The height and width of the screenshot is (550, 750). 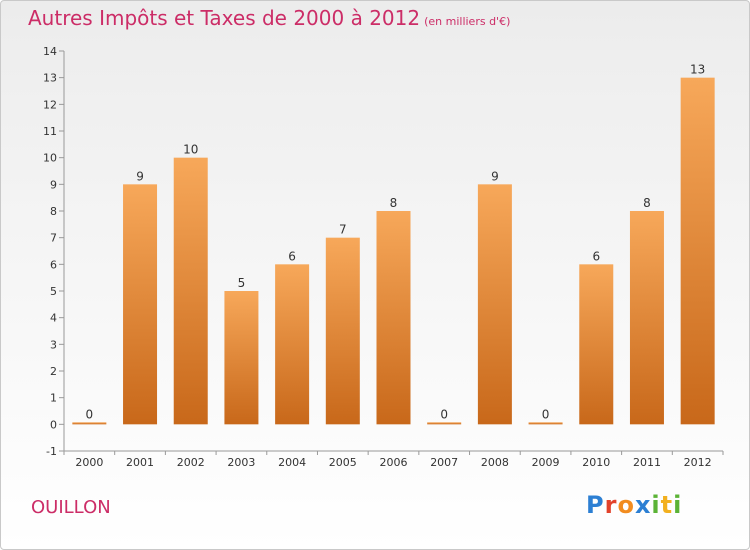 I want to click on y-tick-label: 8, so click(x=53, y=211).